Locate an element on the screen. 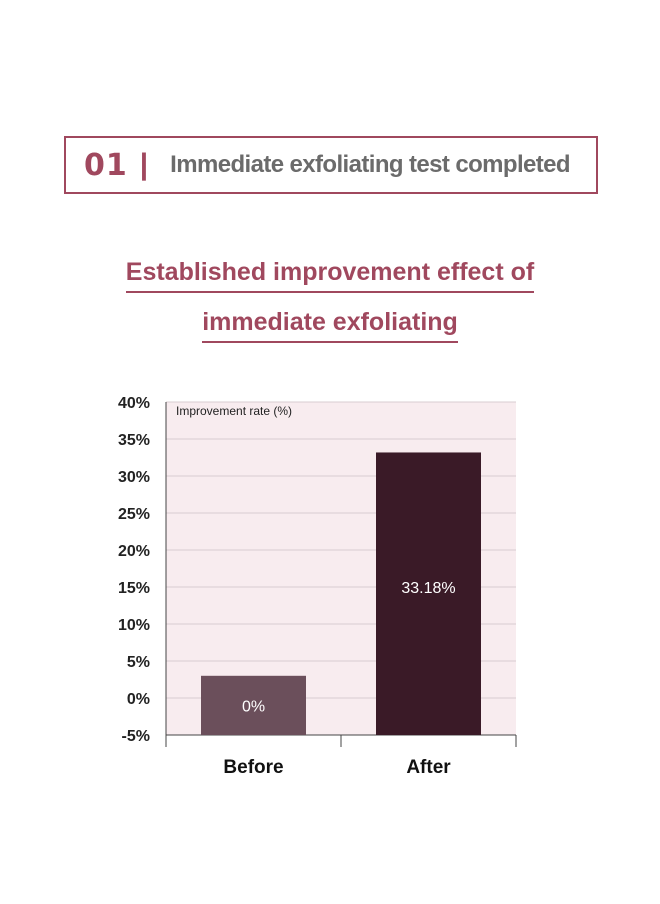 This screenshot has width=660, height=904. y-tick-label: 10% is located at coordinates (134, 625).